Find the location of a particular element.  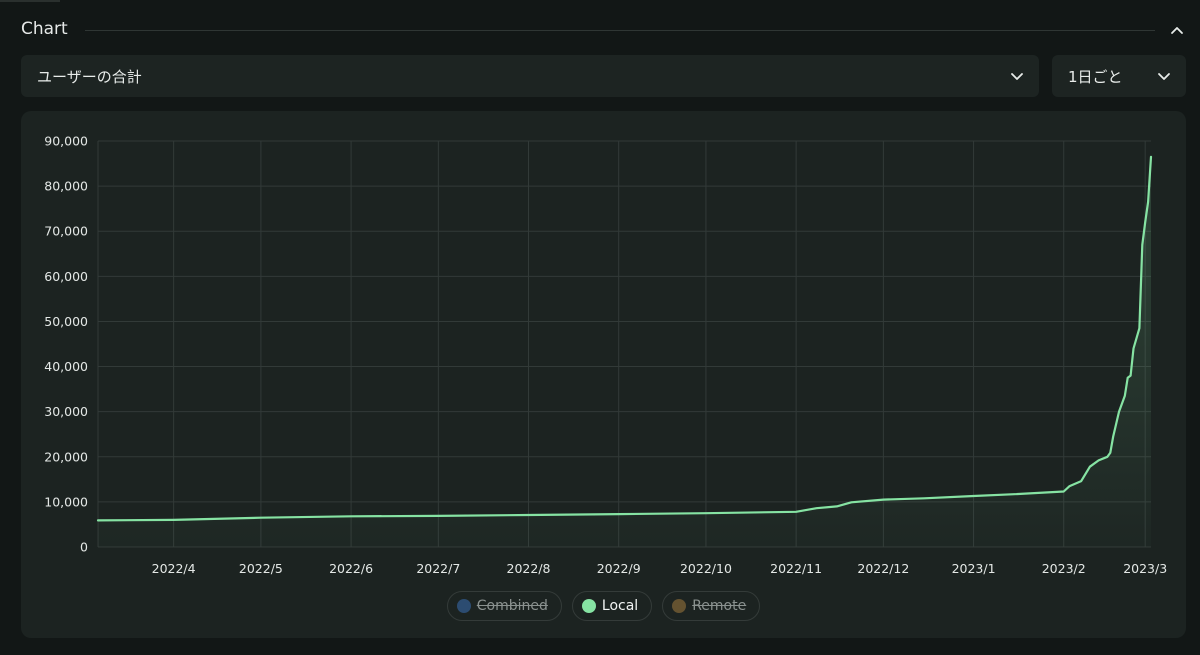

collapse-button is located at coordinates (1177, 31).